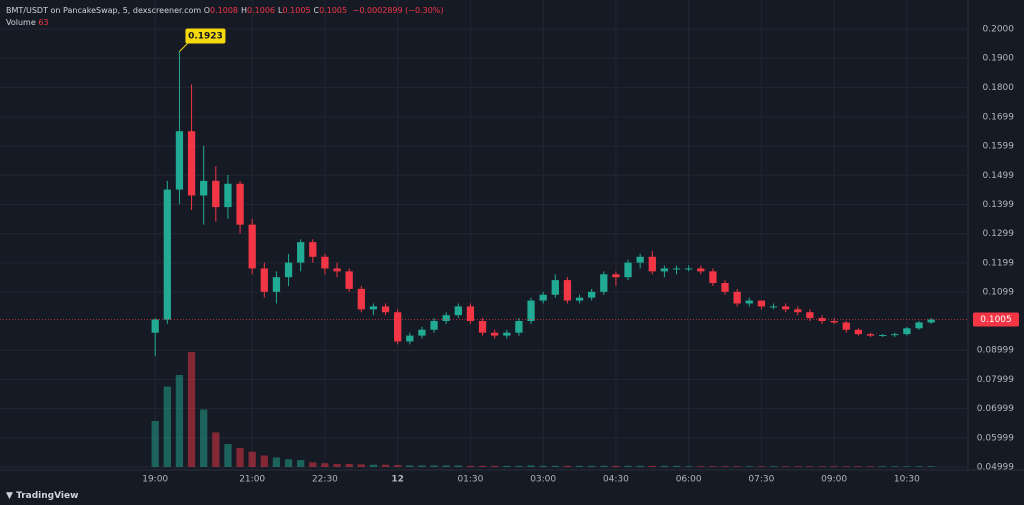 Image resolution: width=1024 pixels, height=505 pixels. What do you see at coordinates (183, 47) in the screenshot?
I see `annotation-pointer` at bounding box center [183, 47].